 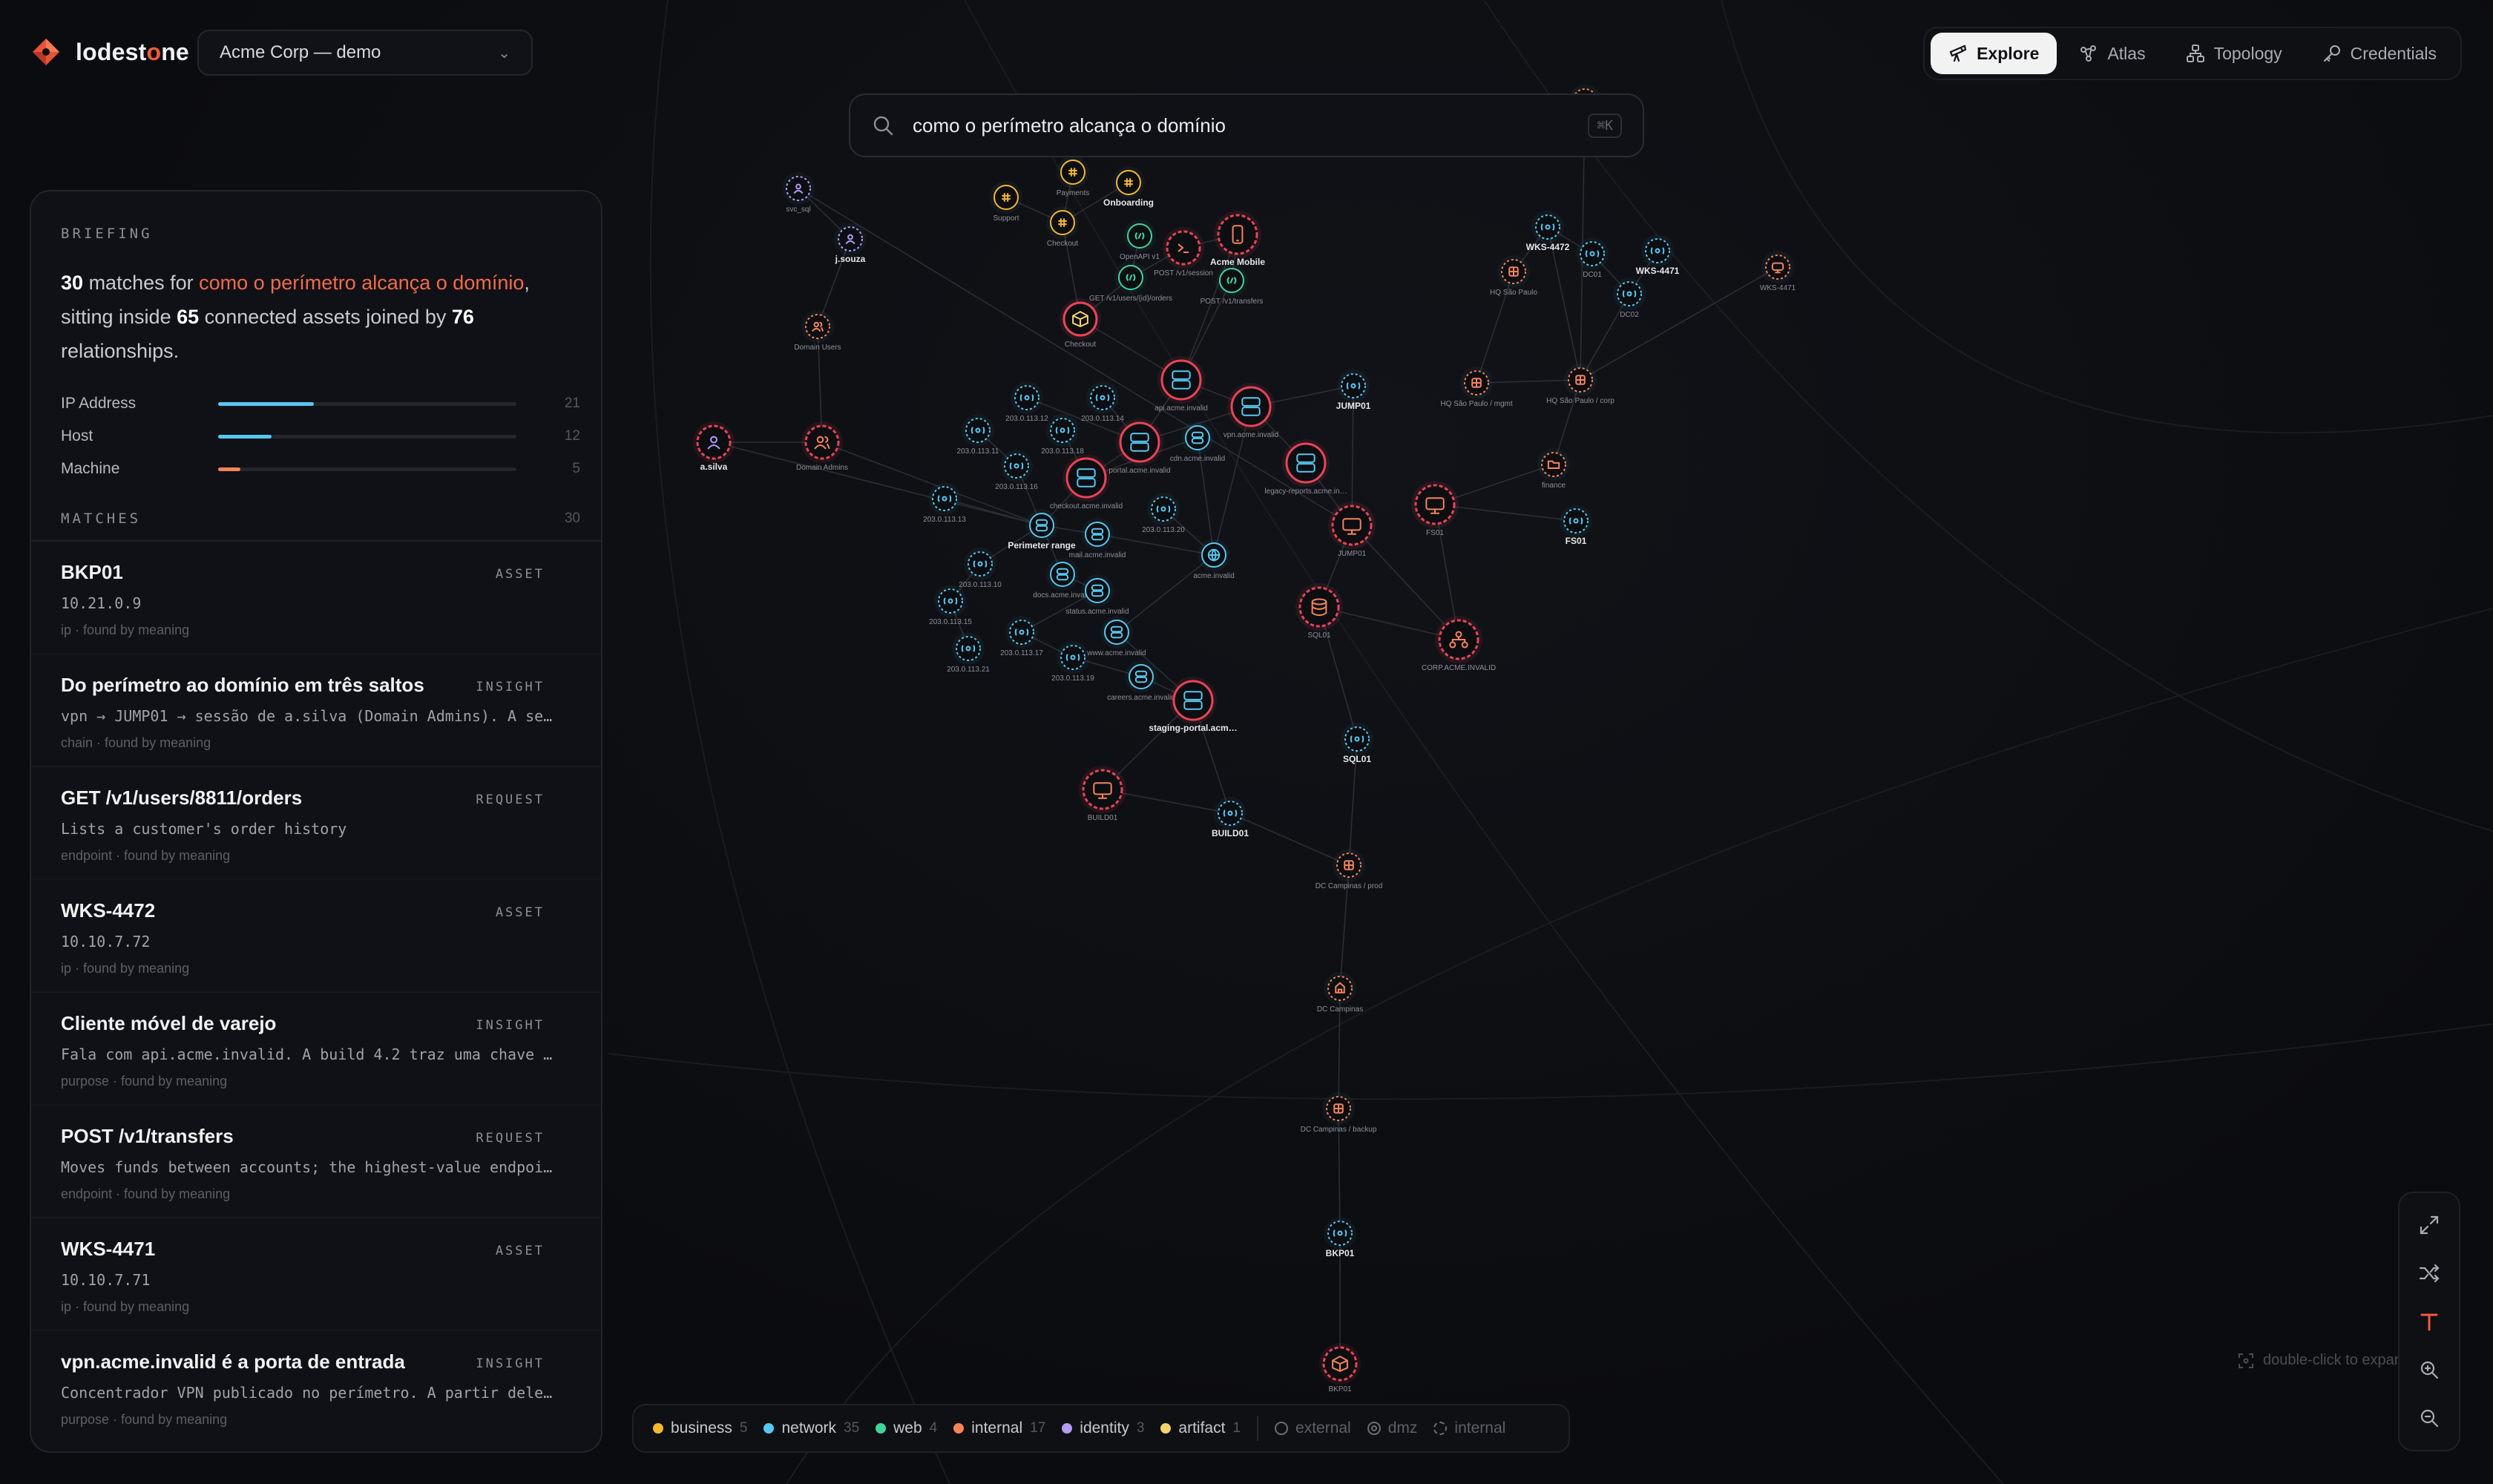 I want to click on tab-atlas: Atlas, so click(x=2112, y=53).